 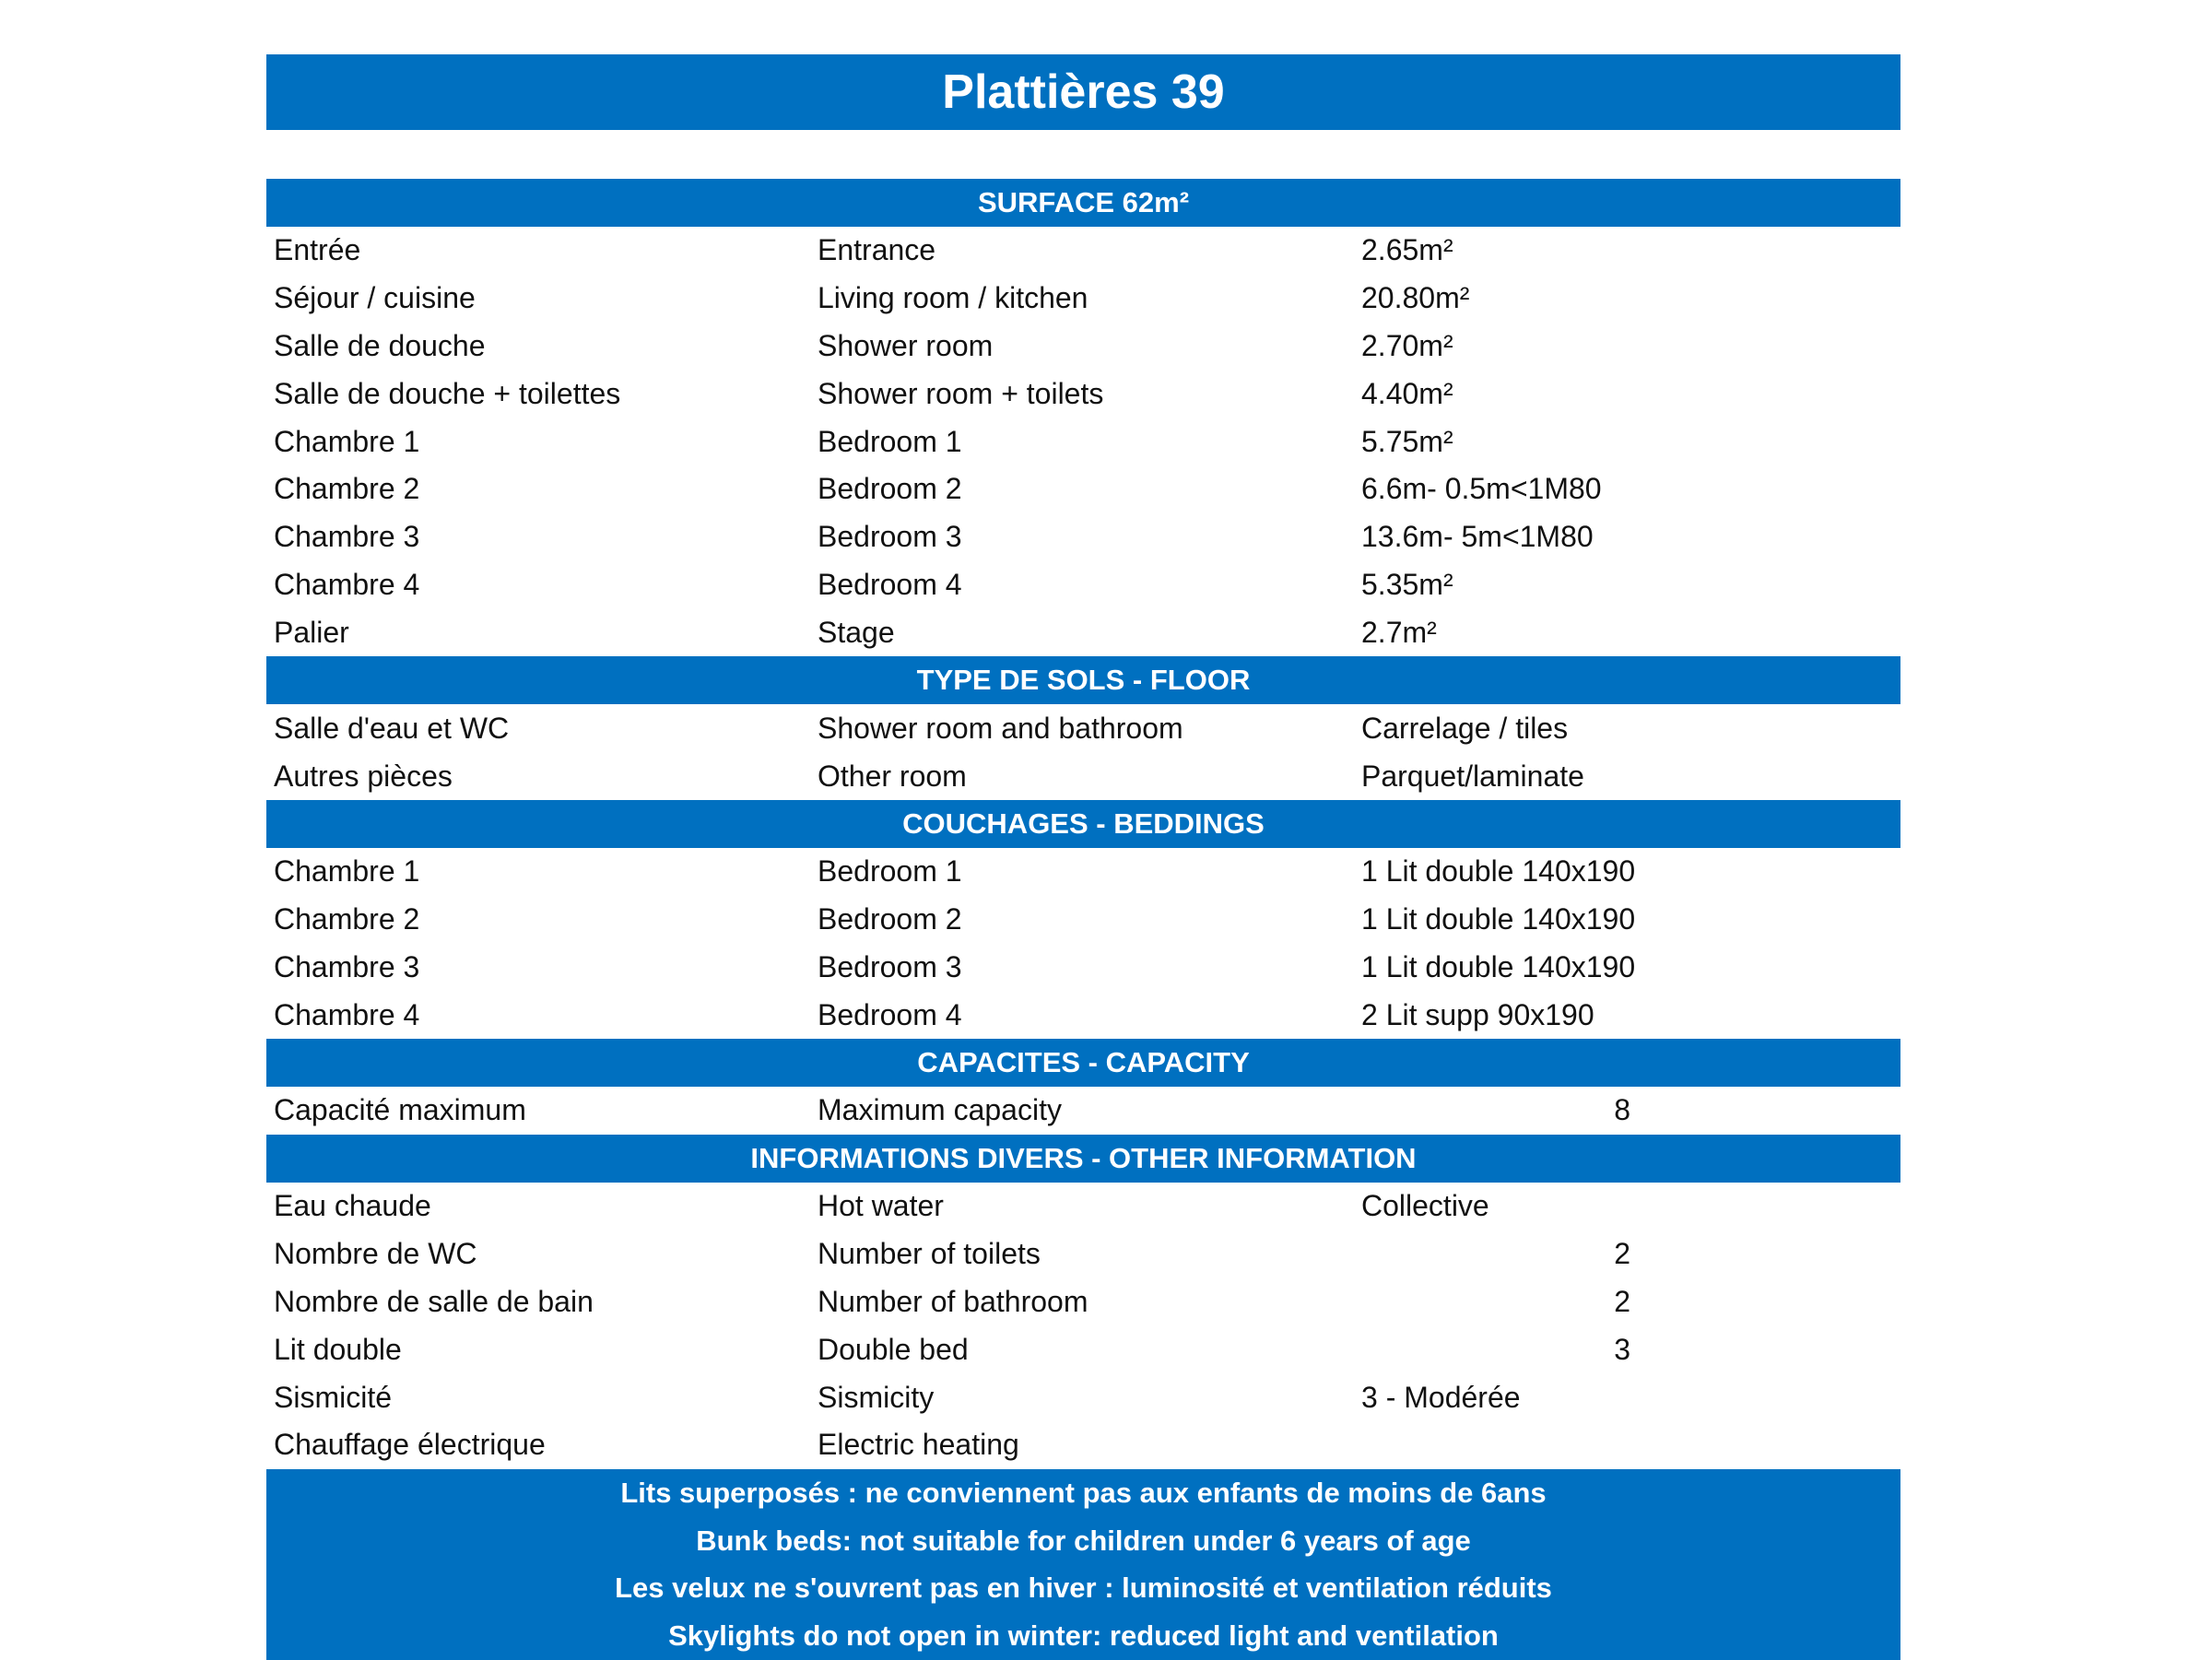 I want to click on english-label: Other room, so click(x=892, y=776).